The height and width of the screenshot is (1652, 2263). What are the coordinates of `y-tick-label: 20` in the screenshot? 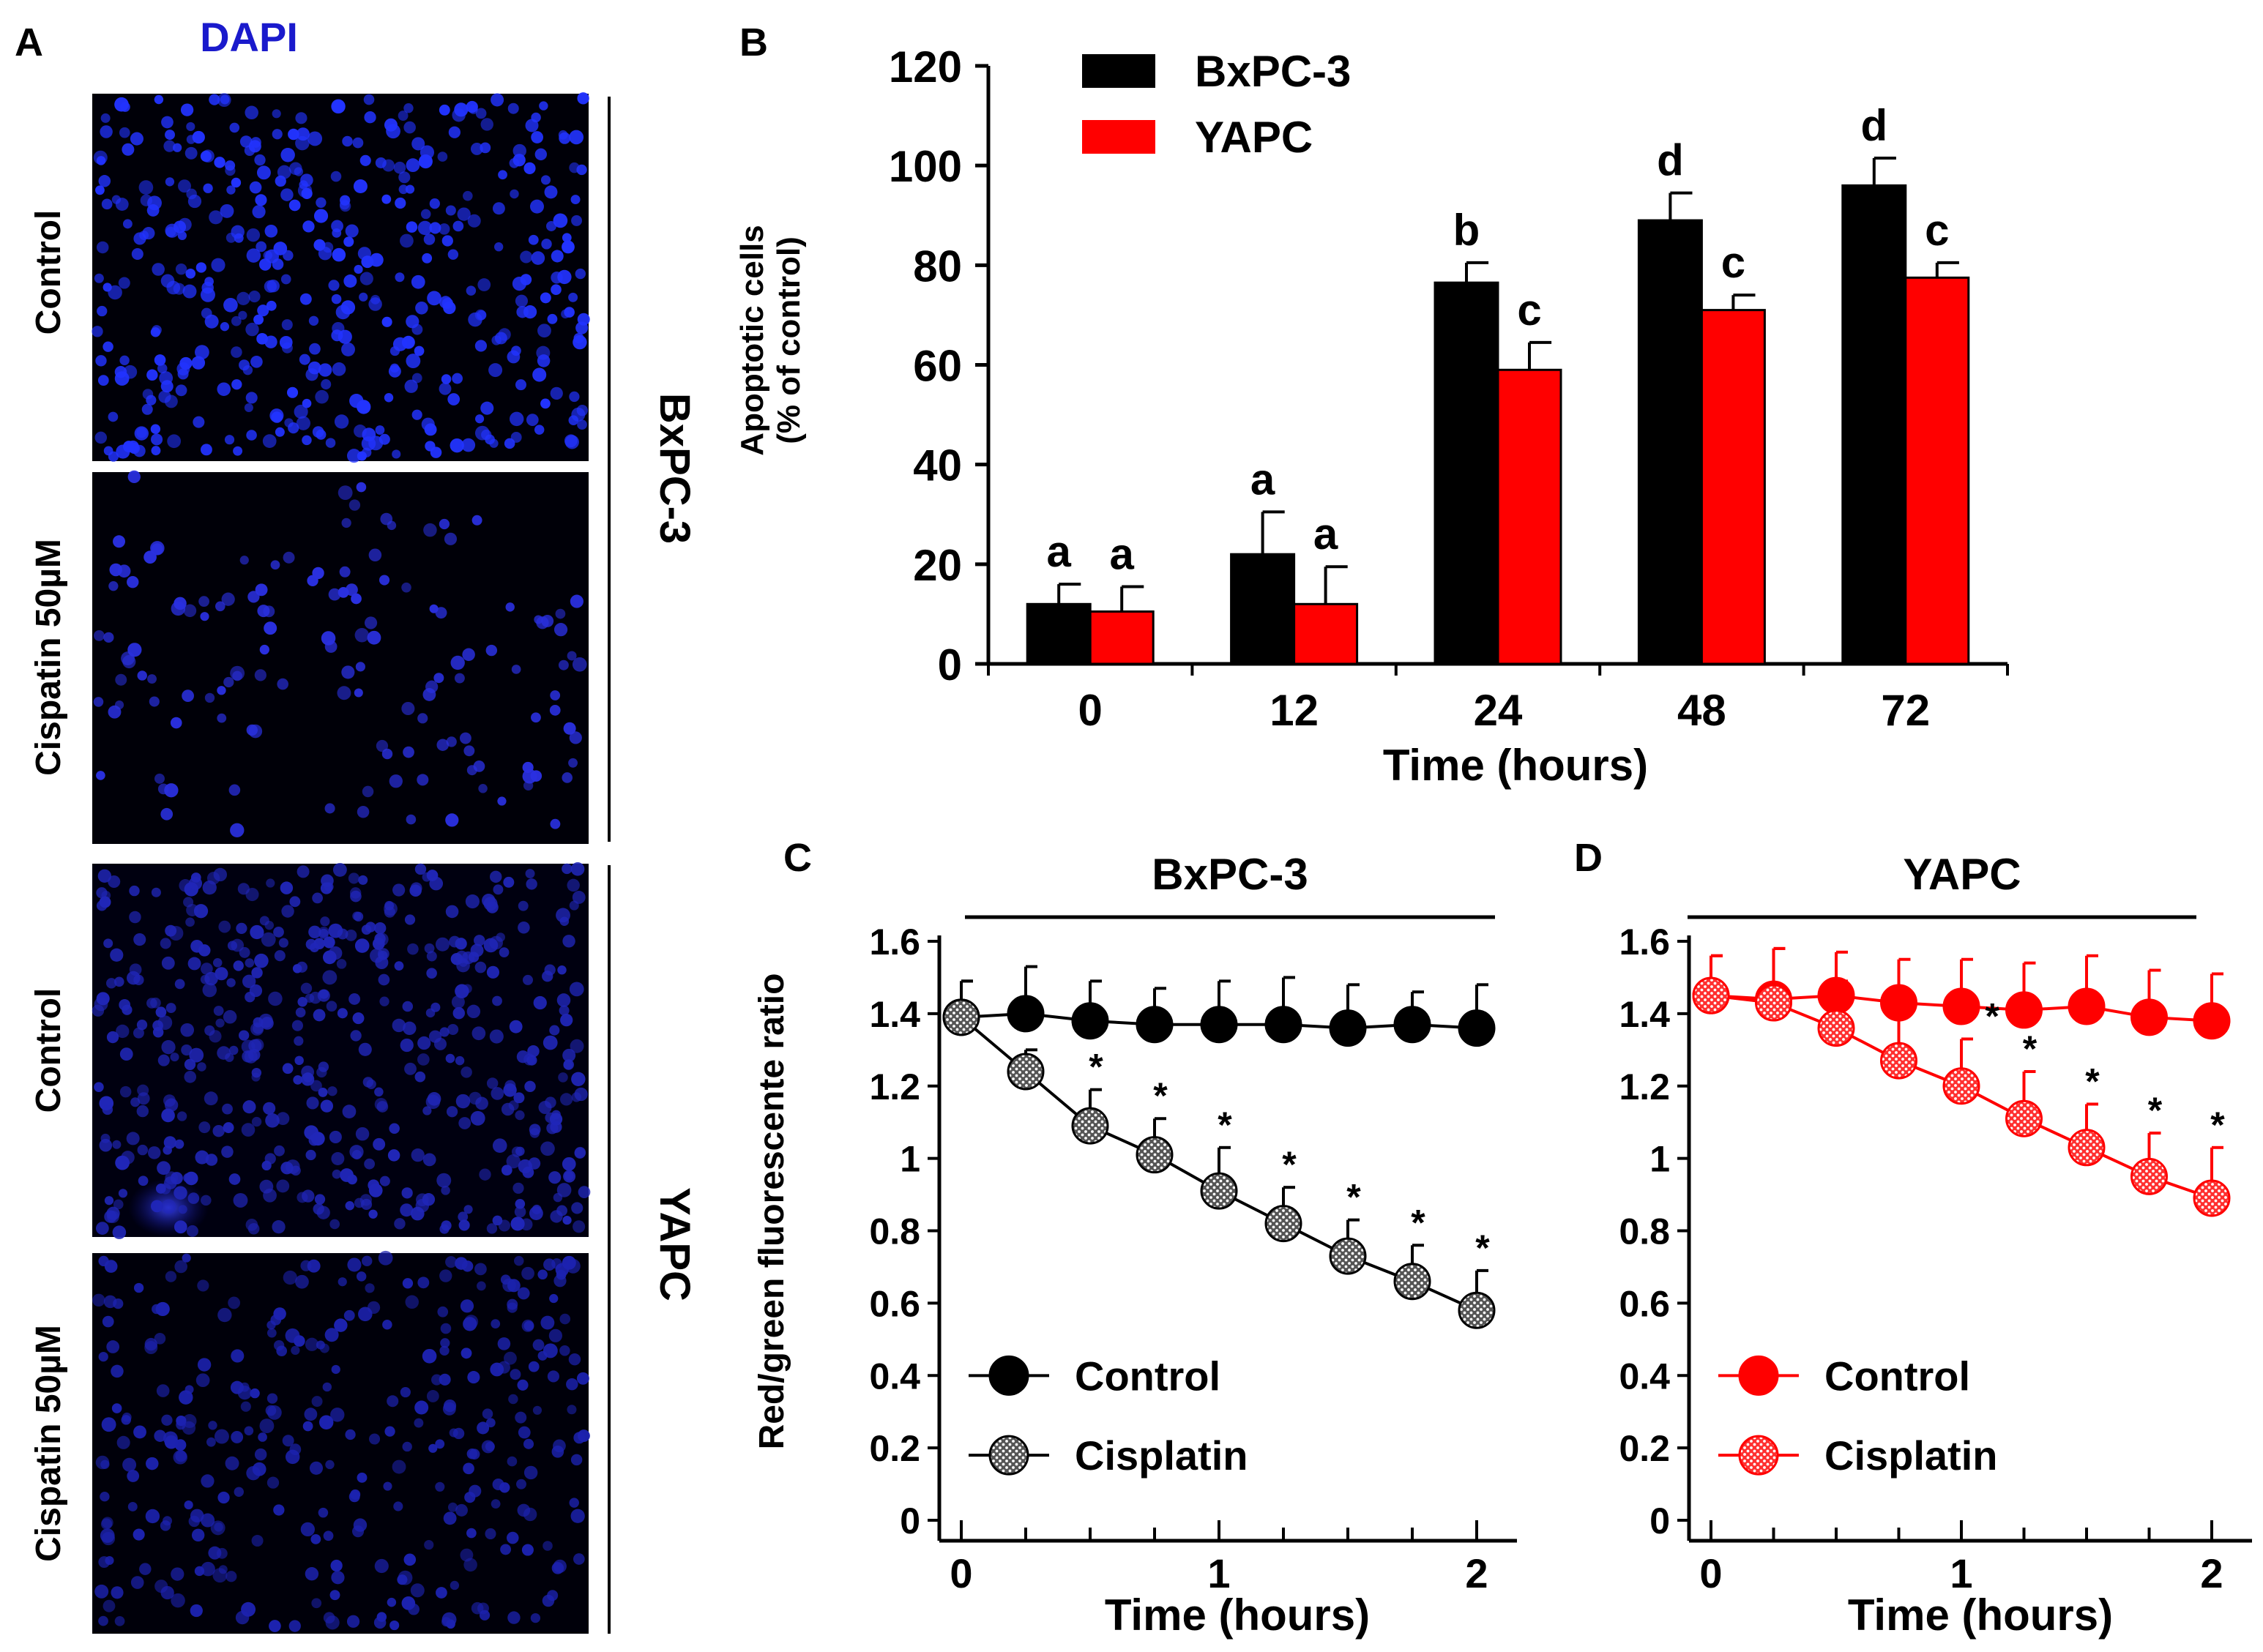 It's located at (937, 565).